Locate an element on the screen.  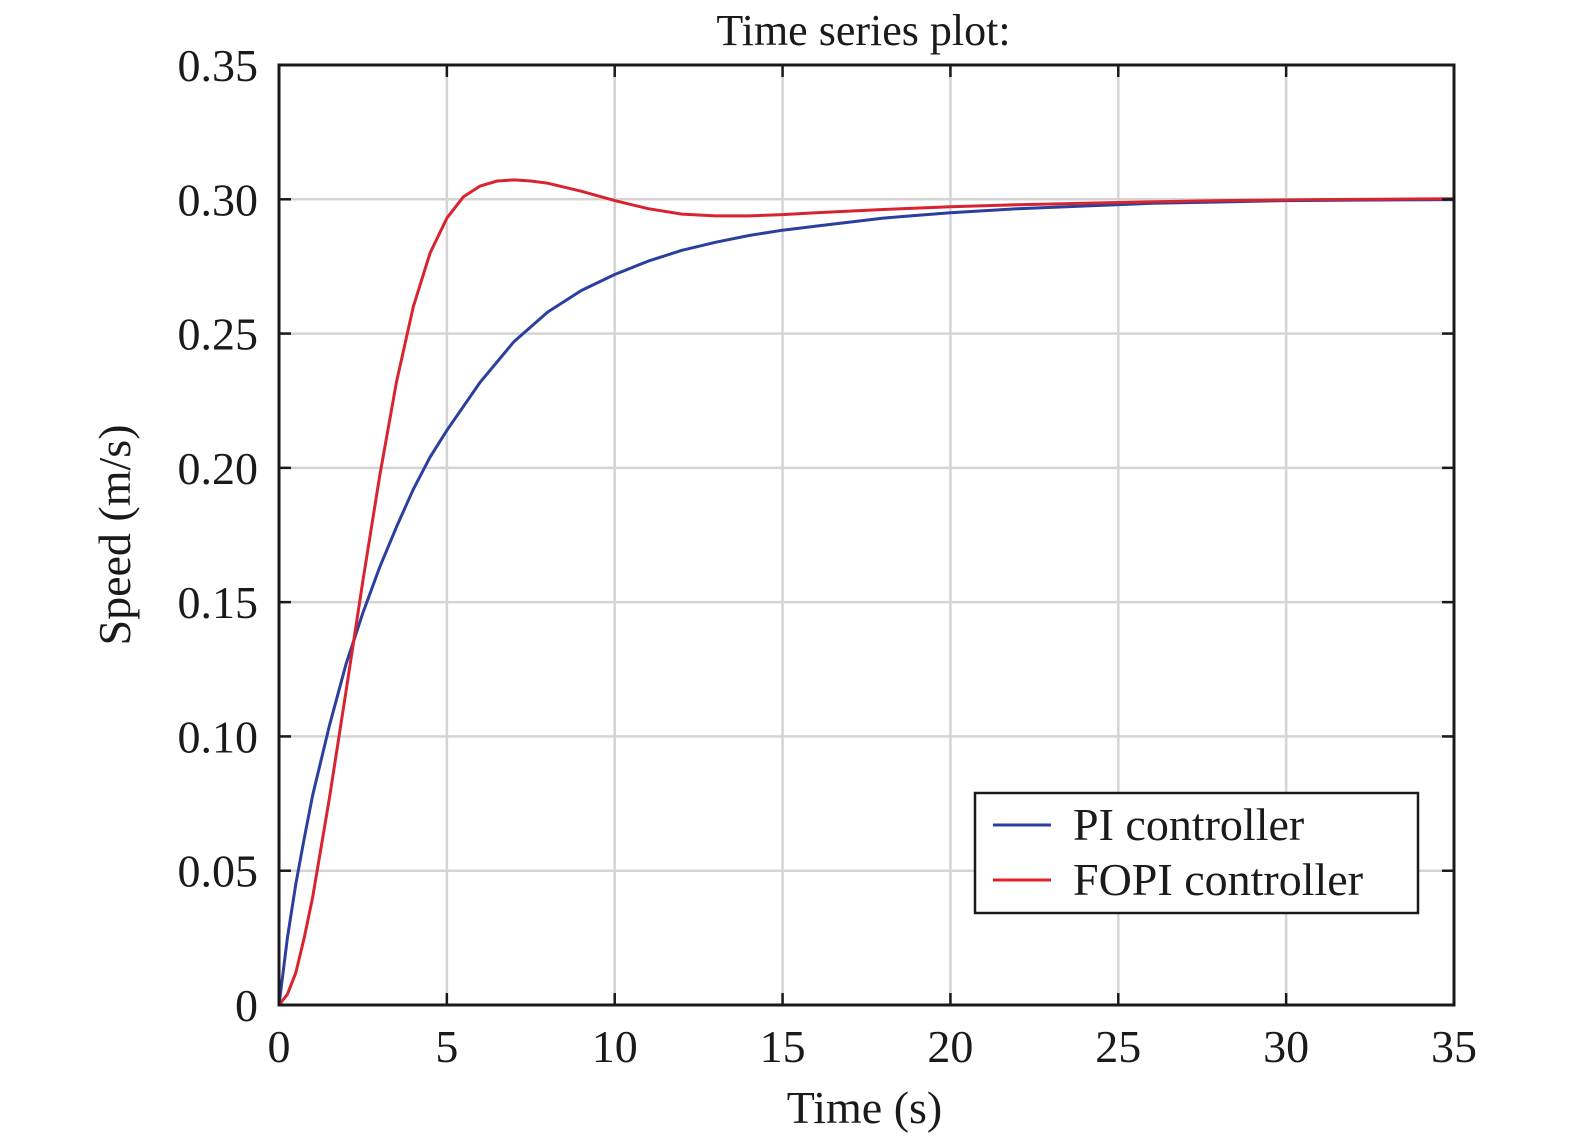
y-tick-label: 0.35 is located at coordinates (218, 65).